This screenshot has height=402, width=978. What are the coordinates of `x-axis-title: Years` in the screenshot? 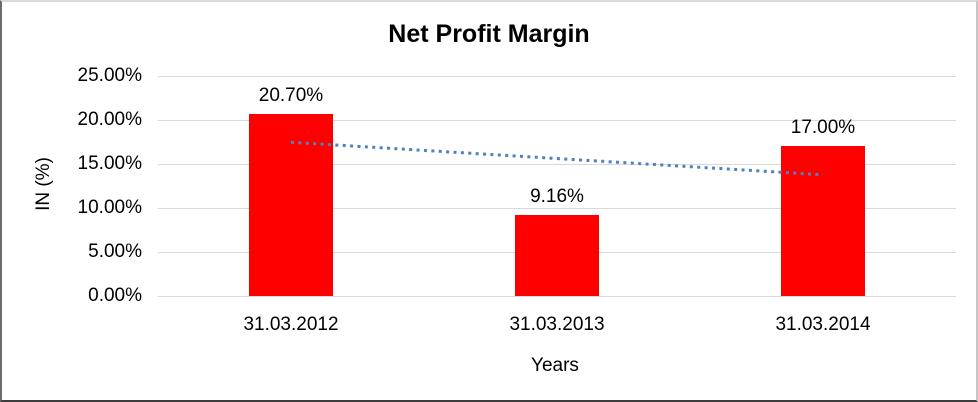 It's located at (555, 365).